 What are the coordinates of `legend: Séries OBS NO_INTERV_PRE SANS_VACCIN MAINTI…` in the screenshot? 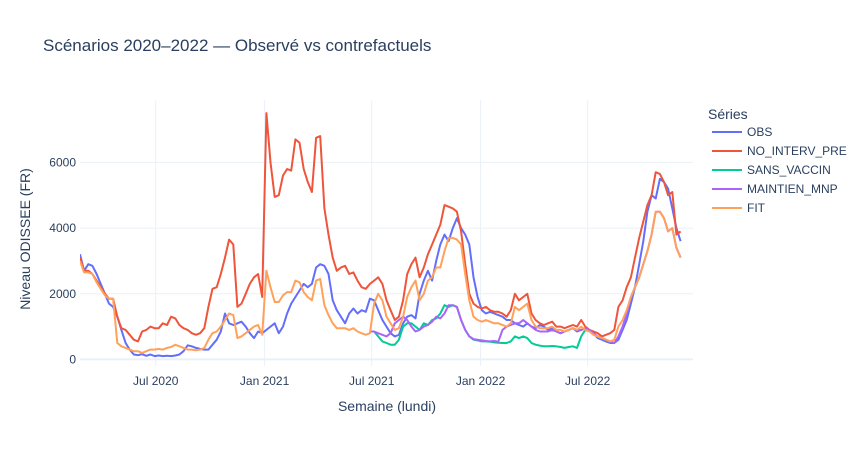 It's located at (777, 160).